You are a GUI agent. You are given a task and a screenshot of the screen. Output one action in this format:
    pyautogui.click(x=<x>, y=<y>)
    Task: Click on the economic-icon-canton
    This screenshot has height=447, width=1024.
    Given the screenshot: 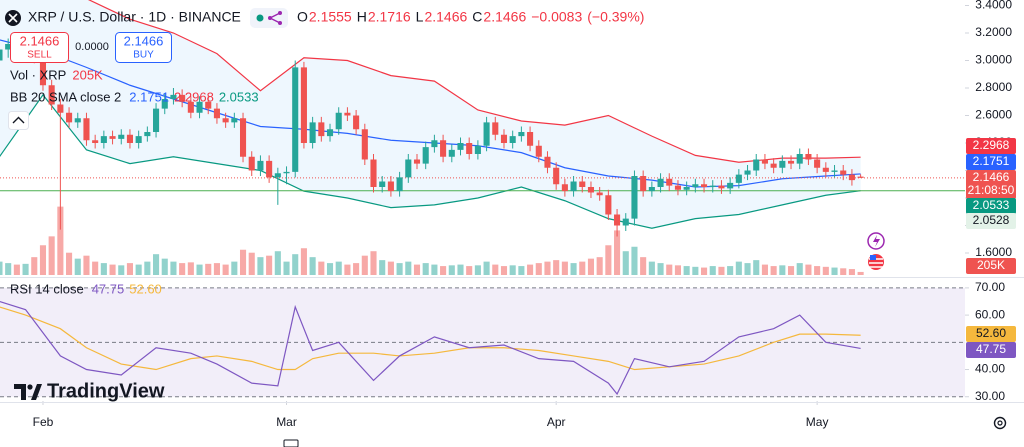 What is the action you would take?
    pyautogui.click(x=873, y=257)
    